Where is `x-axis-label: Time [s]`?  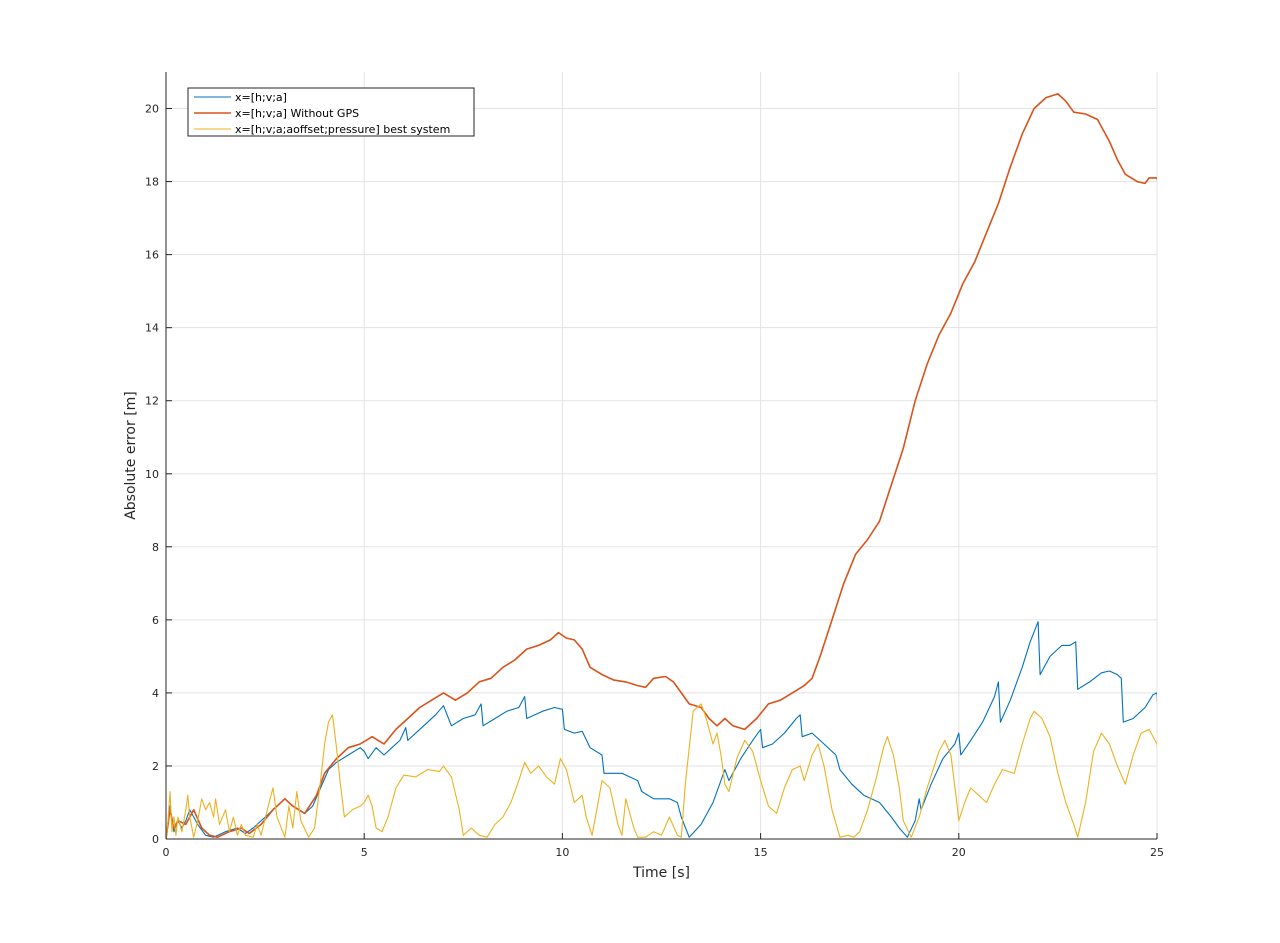 x-axis-label: Time [s] is located at coordinates (661, 873).